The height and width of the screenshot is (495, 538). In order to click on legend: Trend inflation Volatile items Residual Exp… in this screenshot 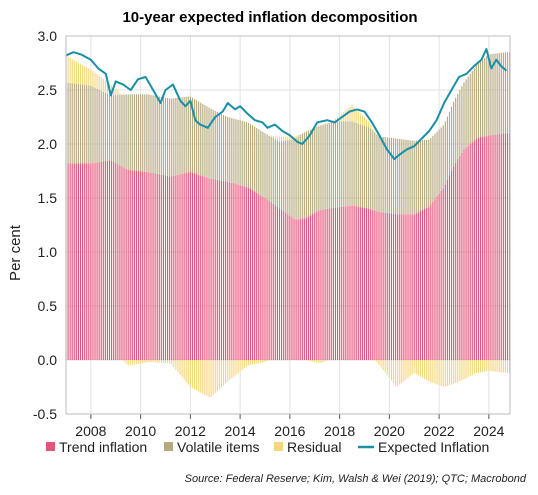, I will do `click(267, 447)`.